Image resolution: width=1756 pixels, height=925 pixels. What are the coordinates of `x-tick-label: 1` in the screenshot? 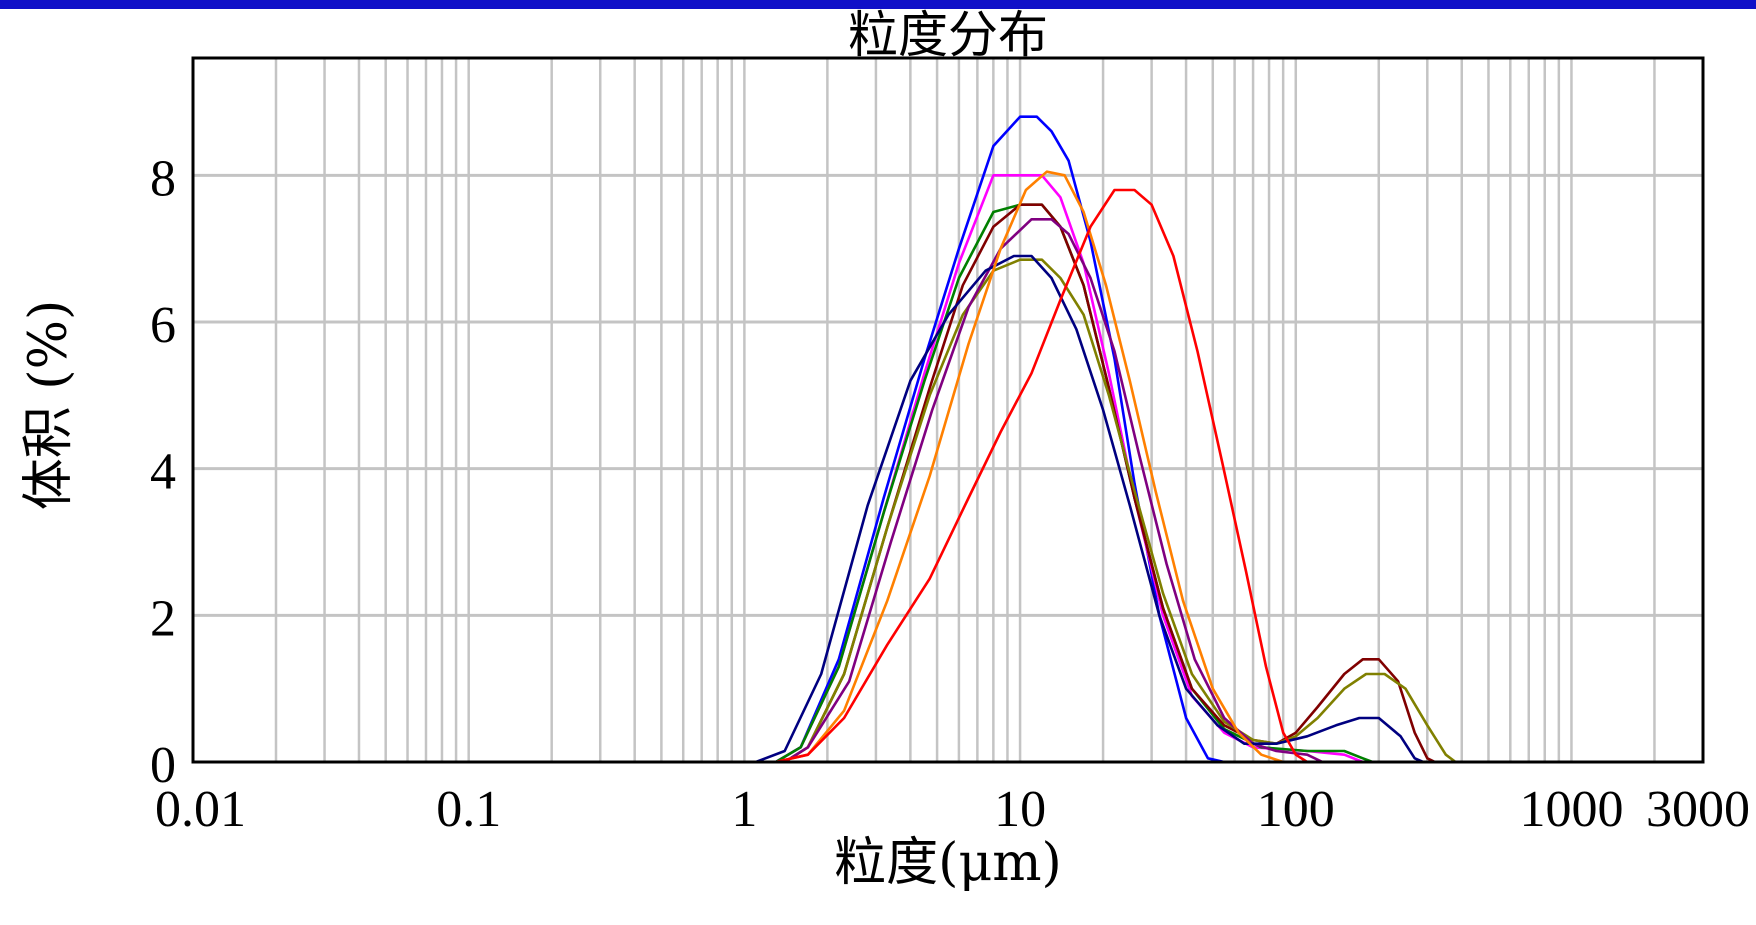 It's located at (744, 809).